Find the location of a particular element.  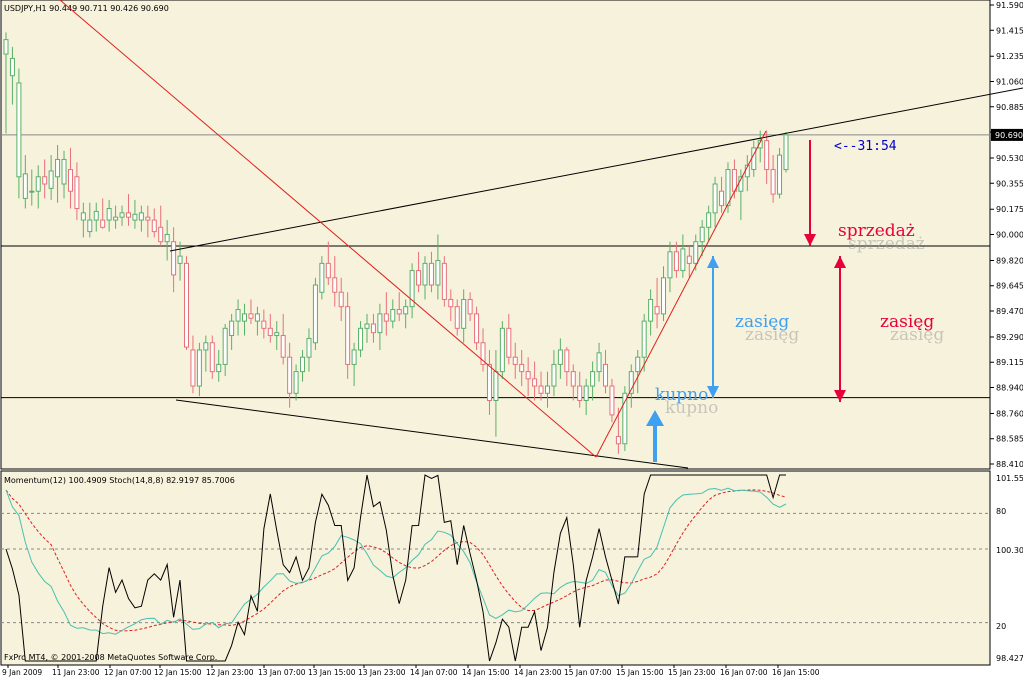

rising-red-trendline is located at coordinates (681, 294).